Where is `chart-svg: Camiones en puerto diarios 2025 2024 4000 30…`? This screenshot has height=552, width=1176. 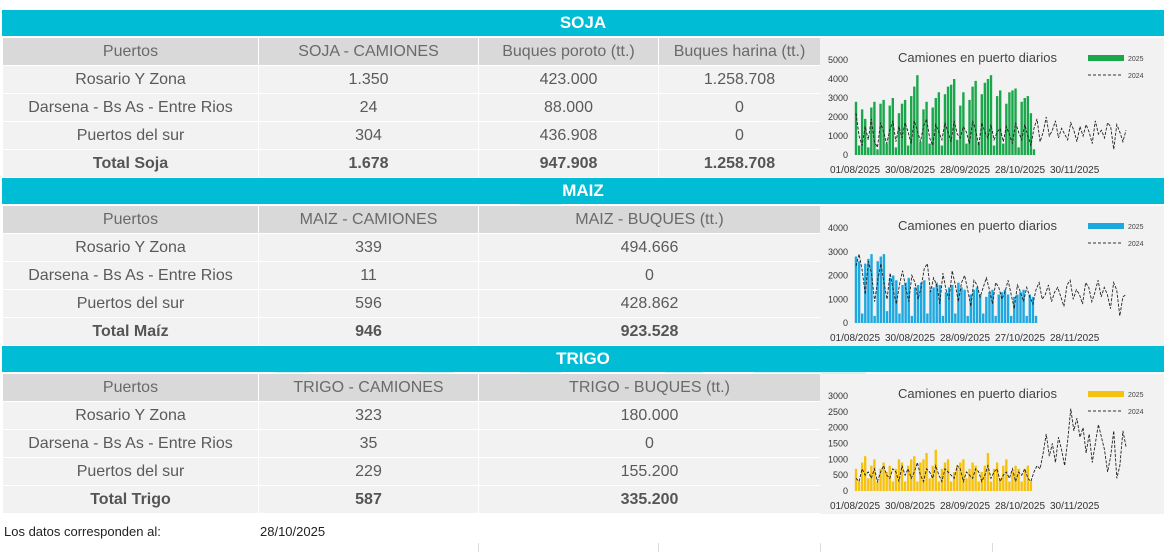 chart-svg: Camiones en puerto diarios 2025 2024 4000 30… is located at coordinates (986, 281).